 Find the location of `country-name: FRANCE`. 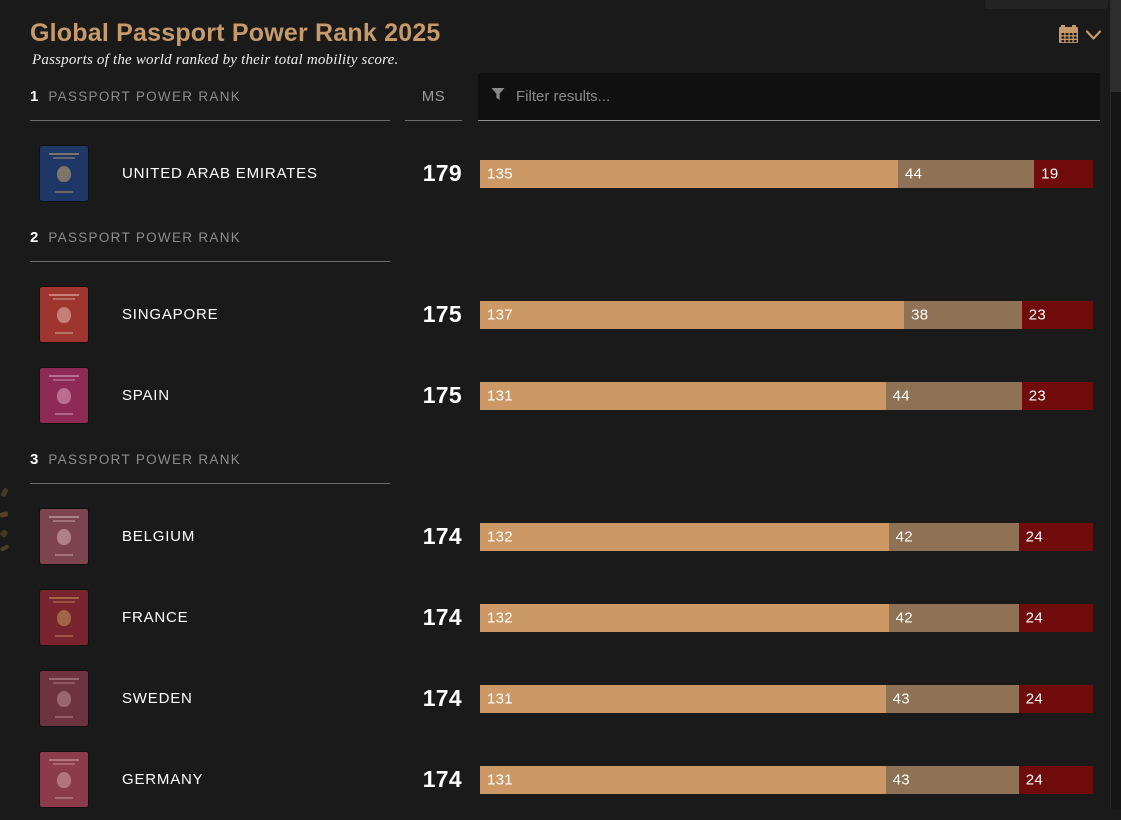

country-name: FRANCE is located at coordinates (155, 617).